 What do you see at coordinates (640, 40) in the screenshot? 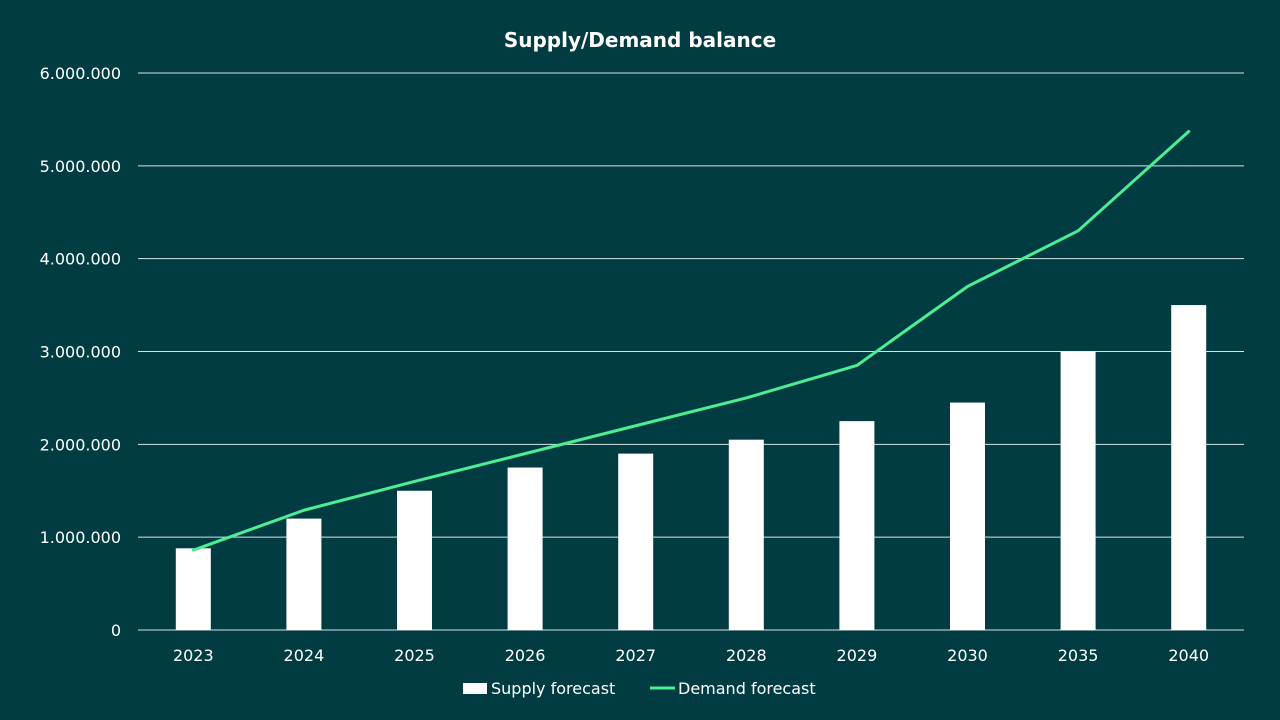
I see `chart-title: Supply/Demand balance` at bounding box center [640, 40].